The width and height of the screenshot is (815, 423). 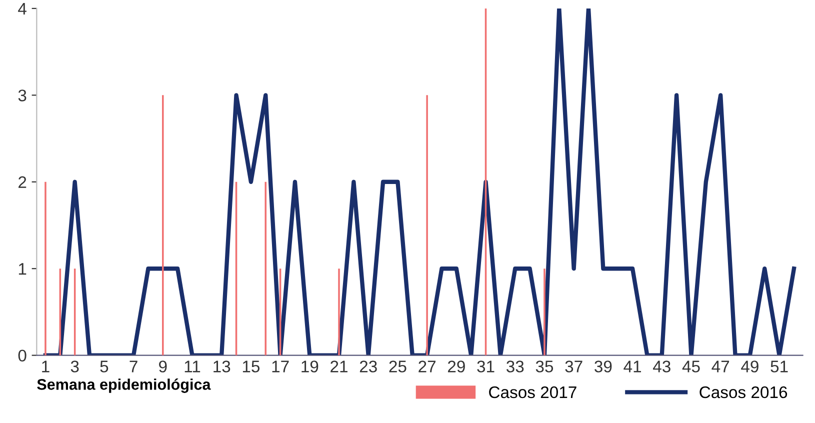 What do you see at coordinates (485, 366) in the screenshot?
I see `x-tick-label: 31` at bounding box center [485, 366].